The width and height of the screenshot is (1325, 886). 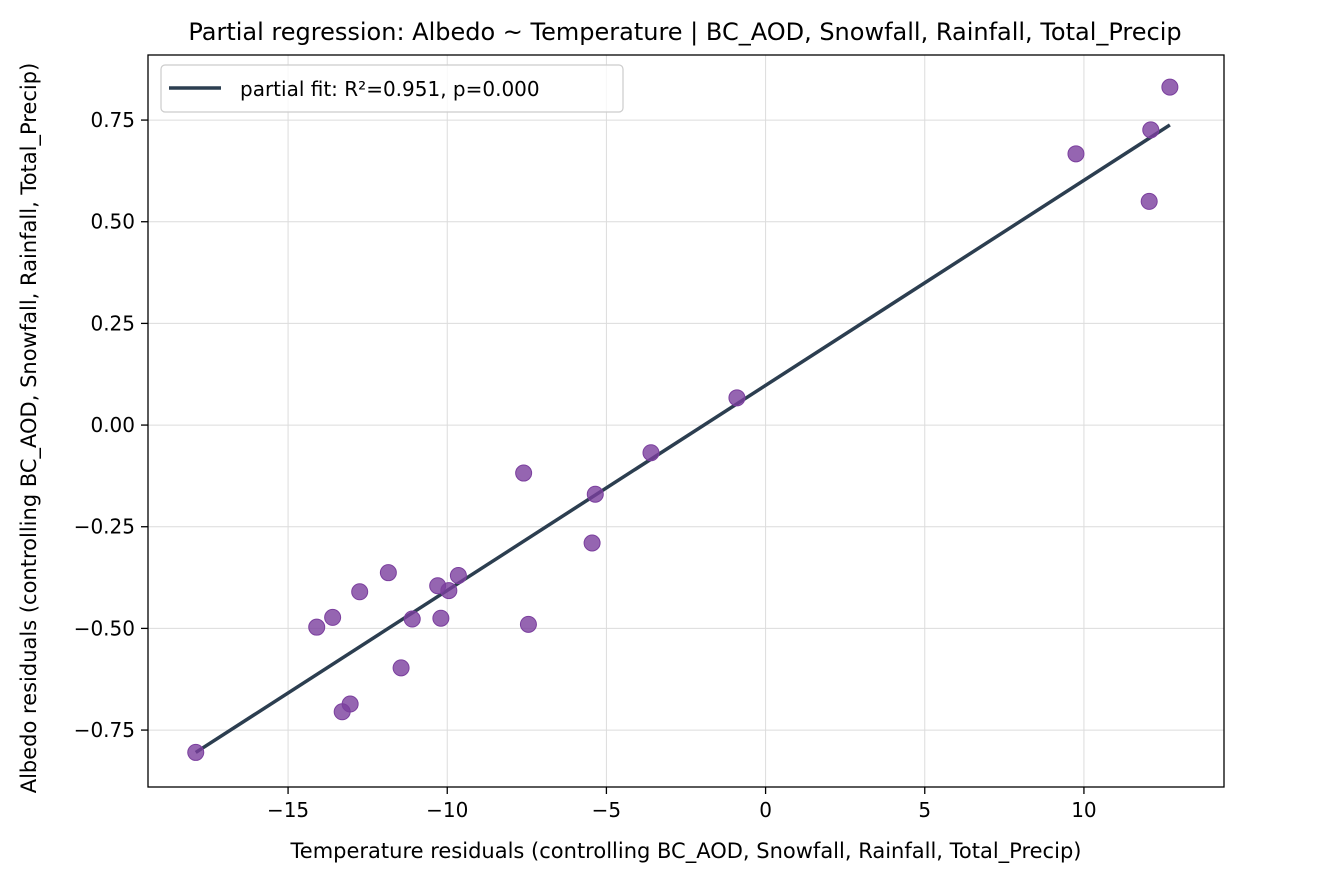 What do you see at coordinates (112, 120) in the screenshot?
I see `y-tick-label: 0.75` at bounding box center [112, 120].